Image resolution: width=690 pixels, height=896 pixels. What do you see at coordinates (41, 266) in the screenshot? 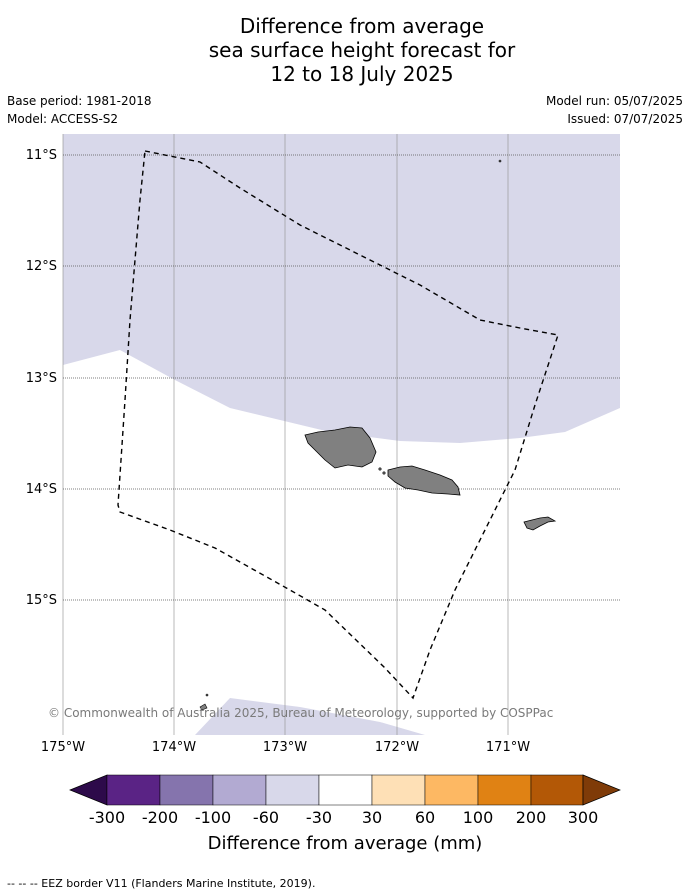
I see `lat-tick-12s: 12°S` at bounding box center [41, 266].